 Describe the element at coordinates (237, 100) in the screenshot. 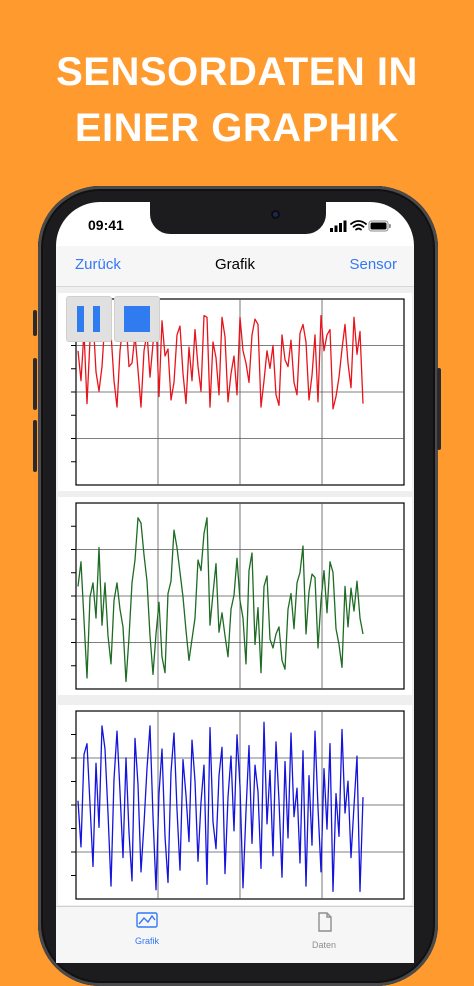

I see `headline: SENSORDATEN IN EINER GRAPHIK` at that location.